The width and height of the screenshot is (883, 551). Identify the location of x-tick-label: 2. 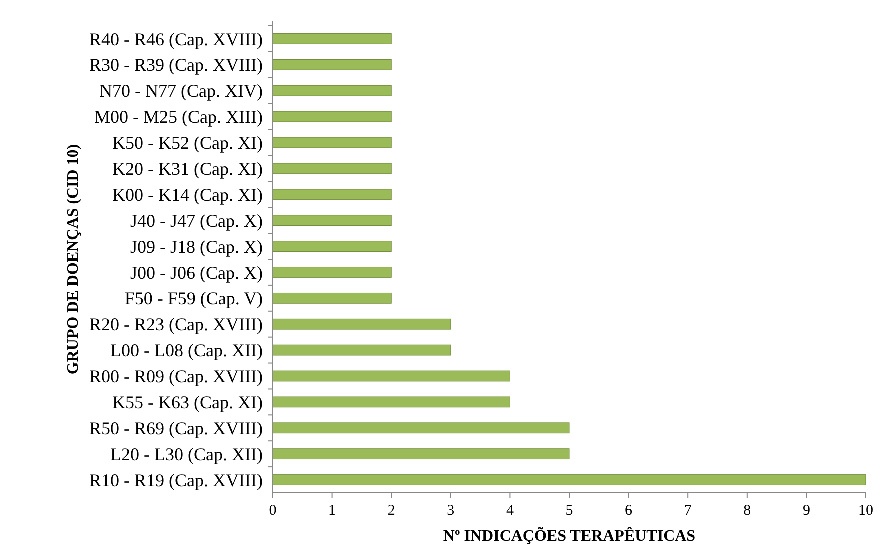
(392, 511).